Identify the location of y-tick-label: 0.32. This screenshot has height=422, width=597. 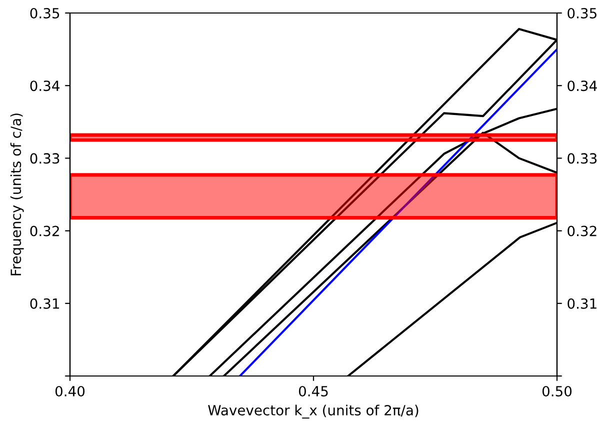
(44, 231).